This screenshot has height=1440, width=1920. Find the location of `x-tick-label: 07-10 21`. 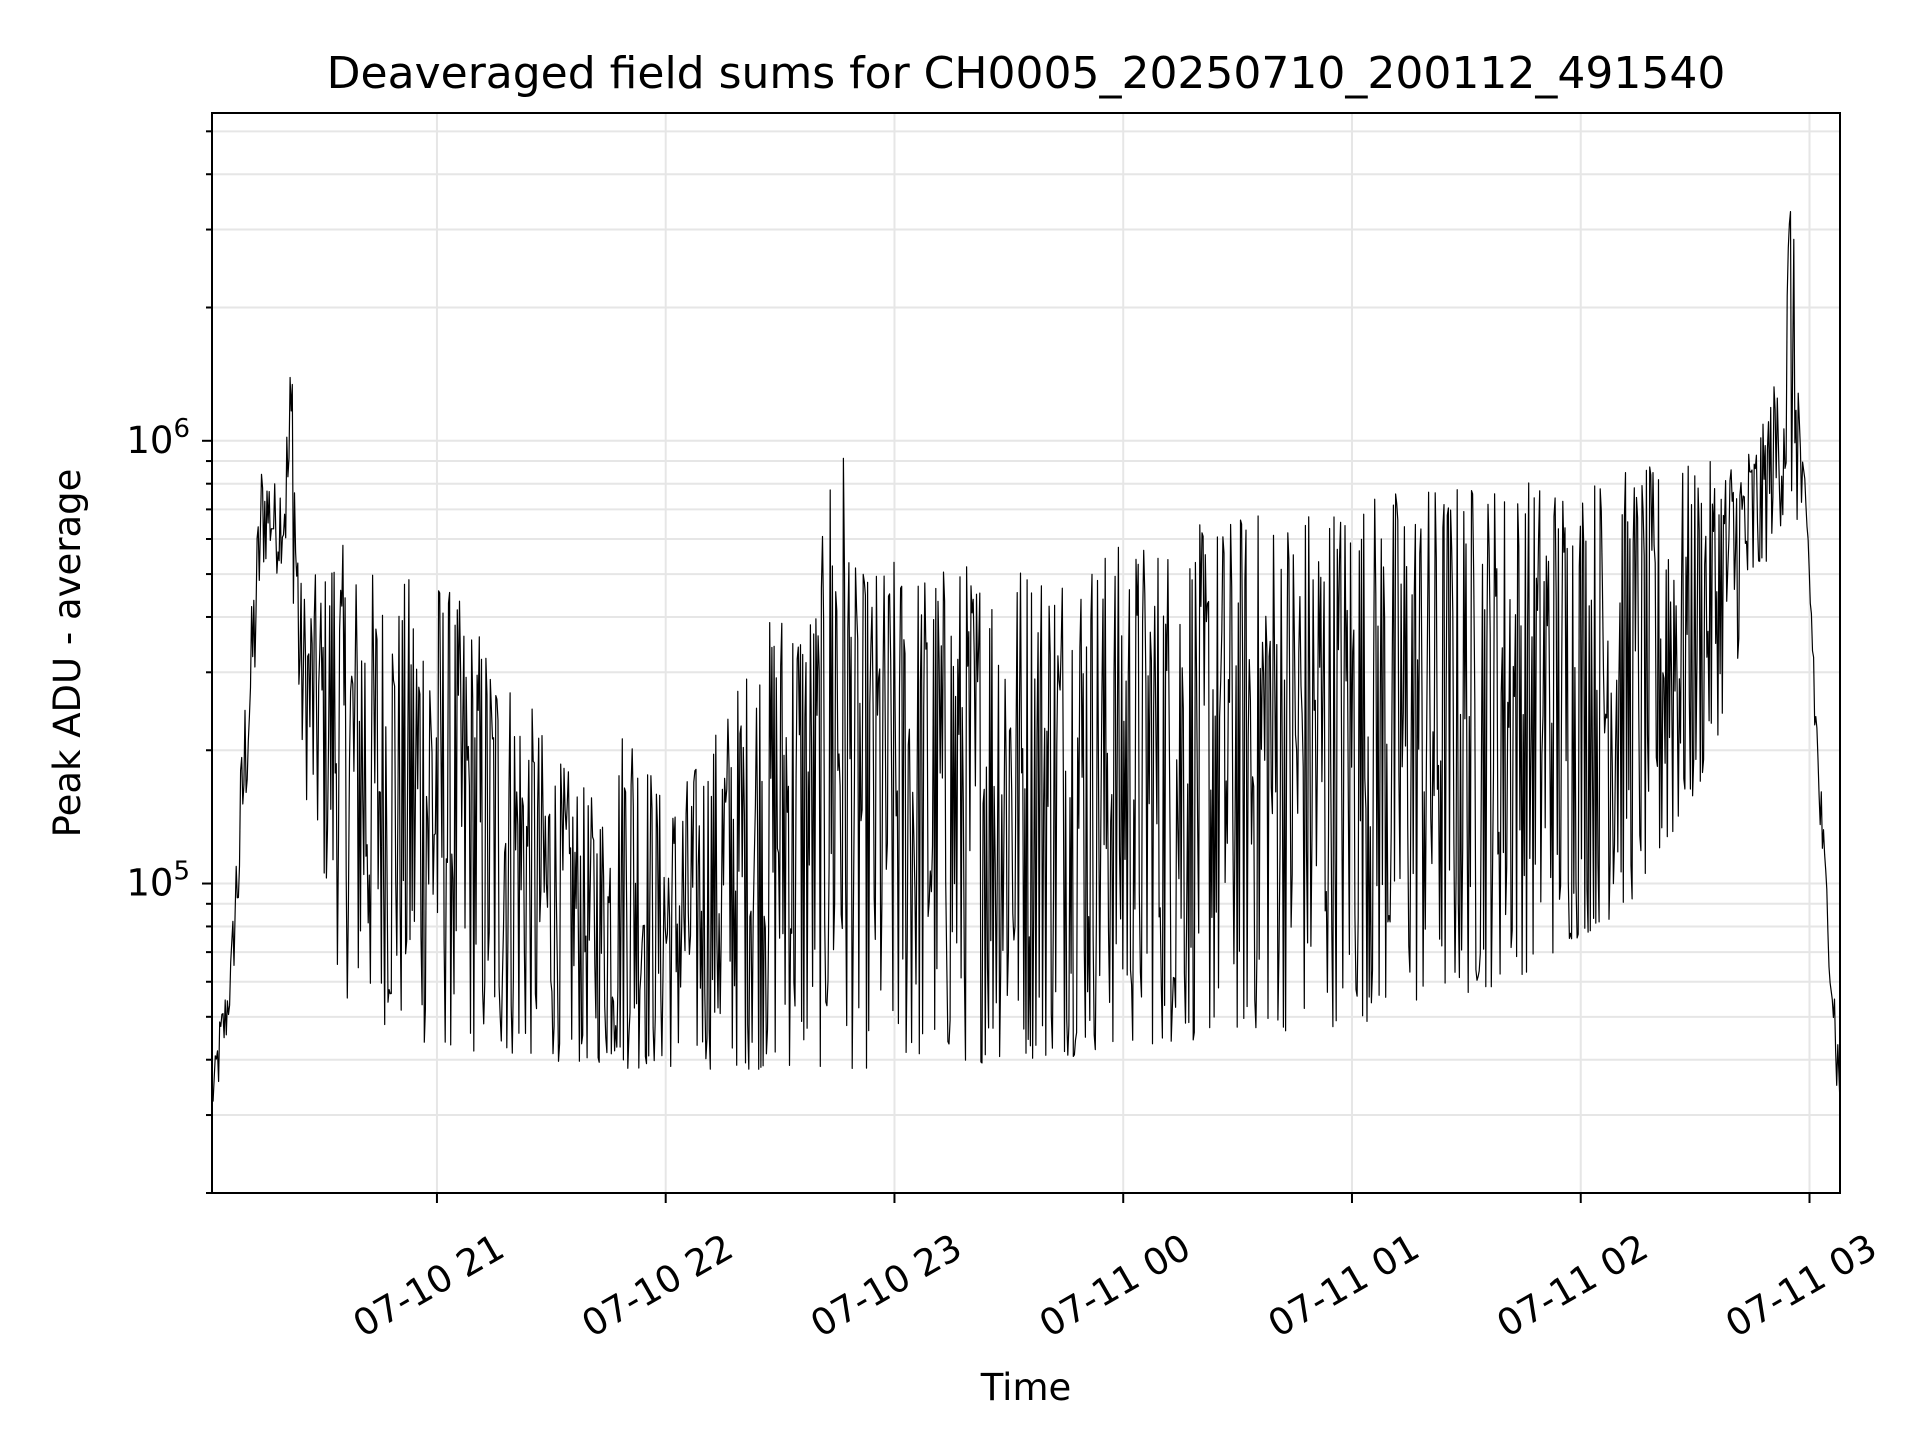

x-tick-label: 07-10 21 is located at coordinates (429, 1286).